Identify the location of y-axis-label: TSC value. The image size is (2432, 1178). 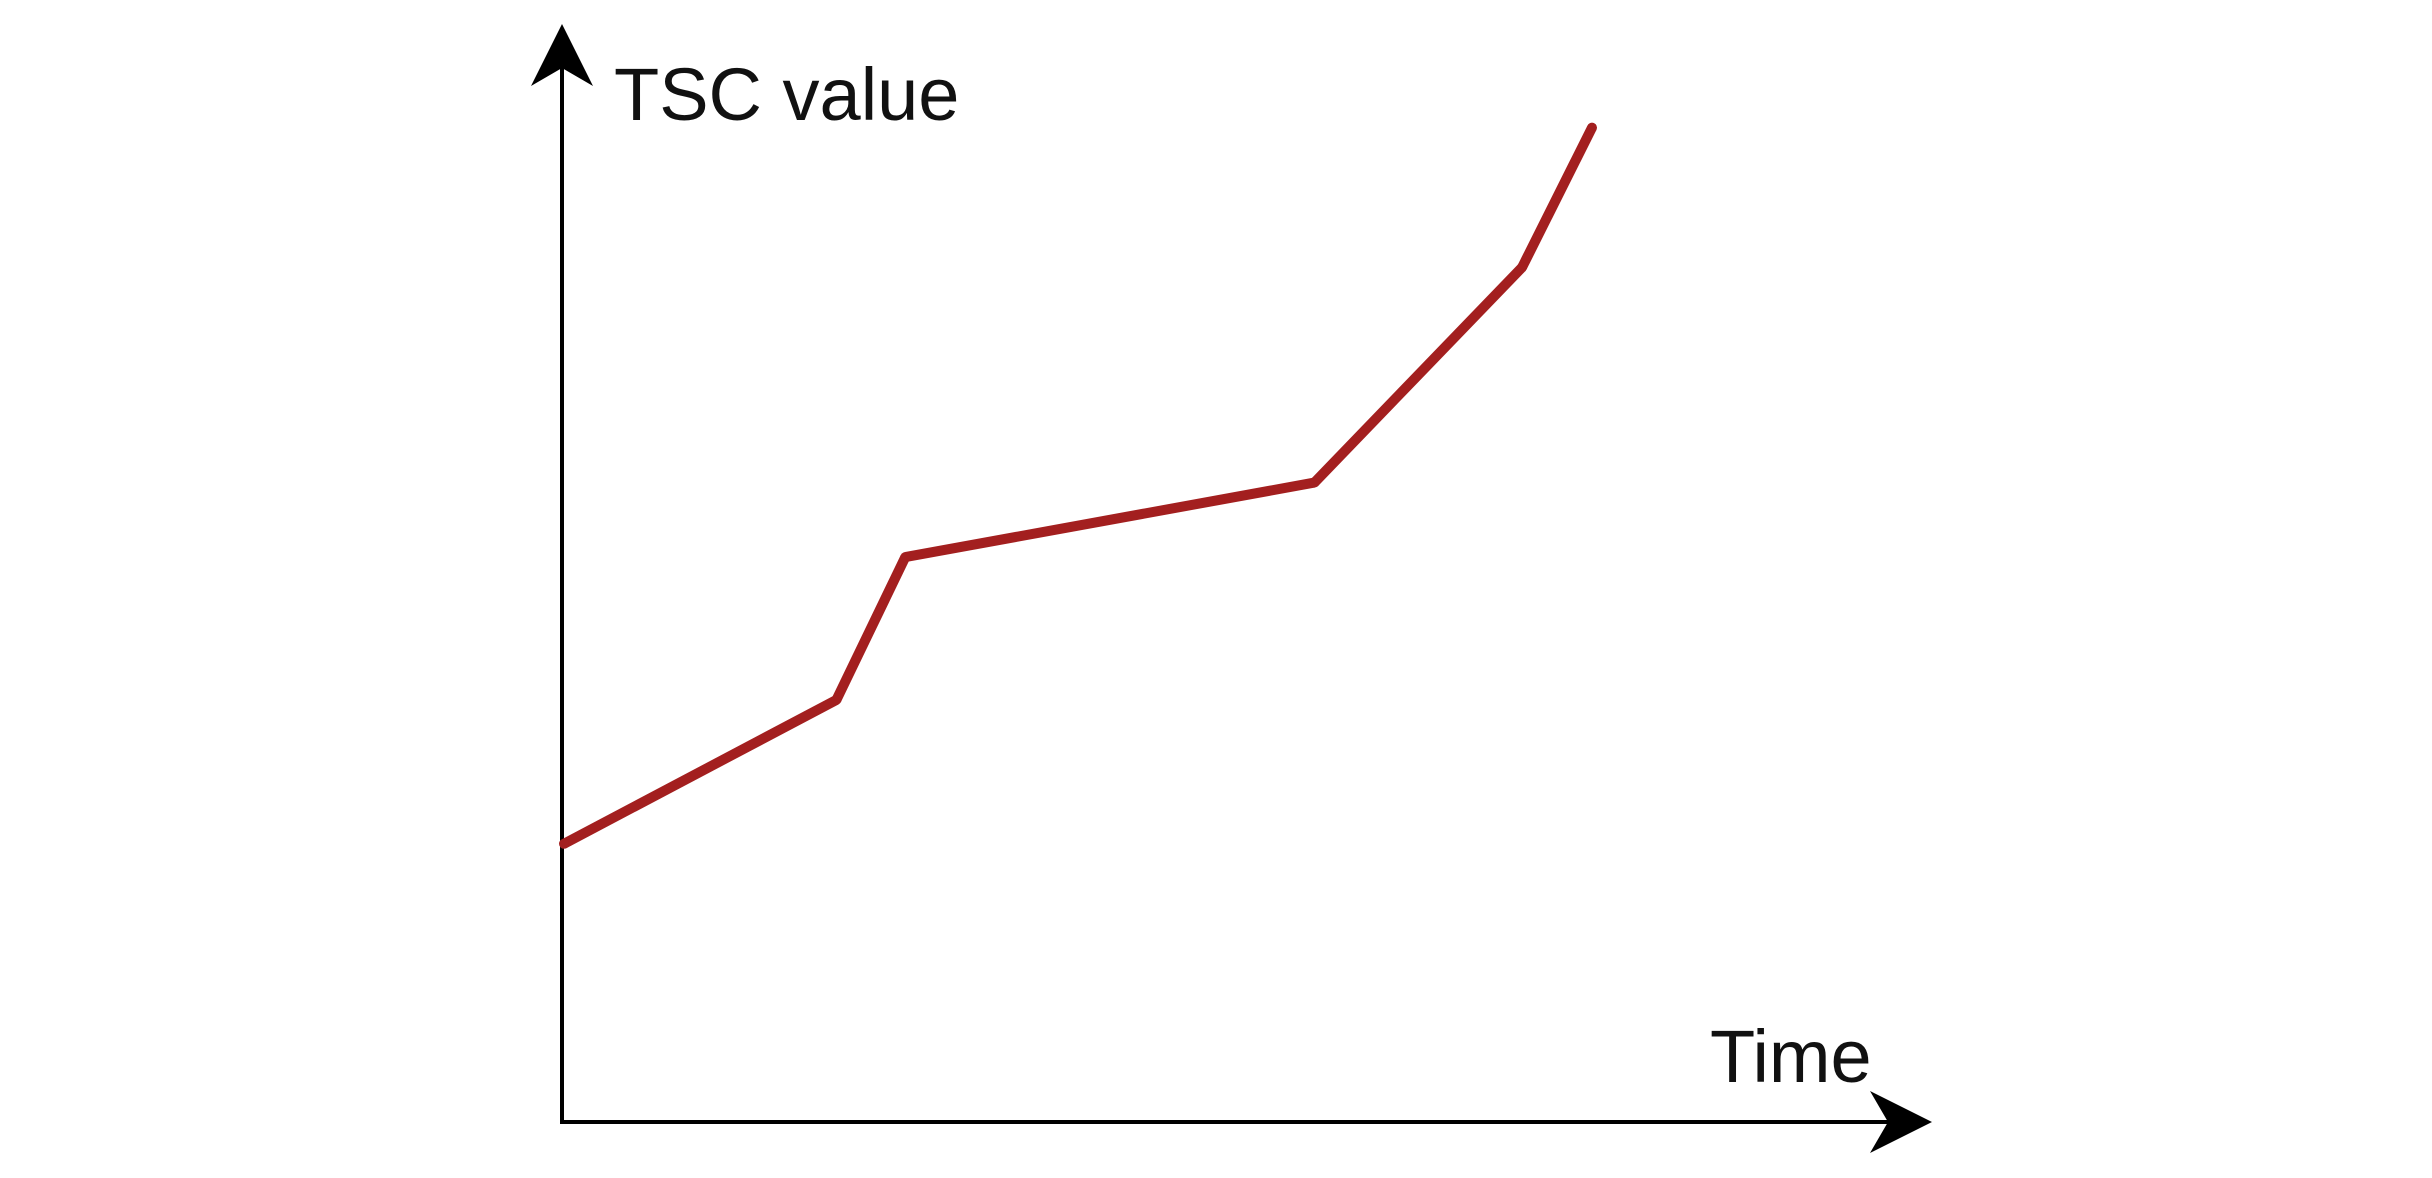
(786, 94).